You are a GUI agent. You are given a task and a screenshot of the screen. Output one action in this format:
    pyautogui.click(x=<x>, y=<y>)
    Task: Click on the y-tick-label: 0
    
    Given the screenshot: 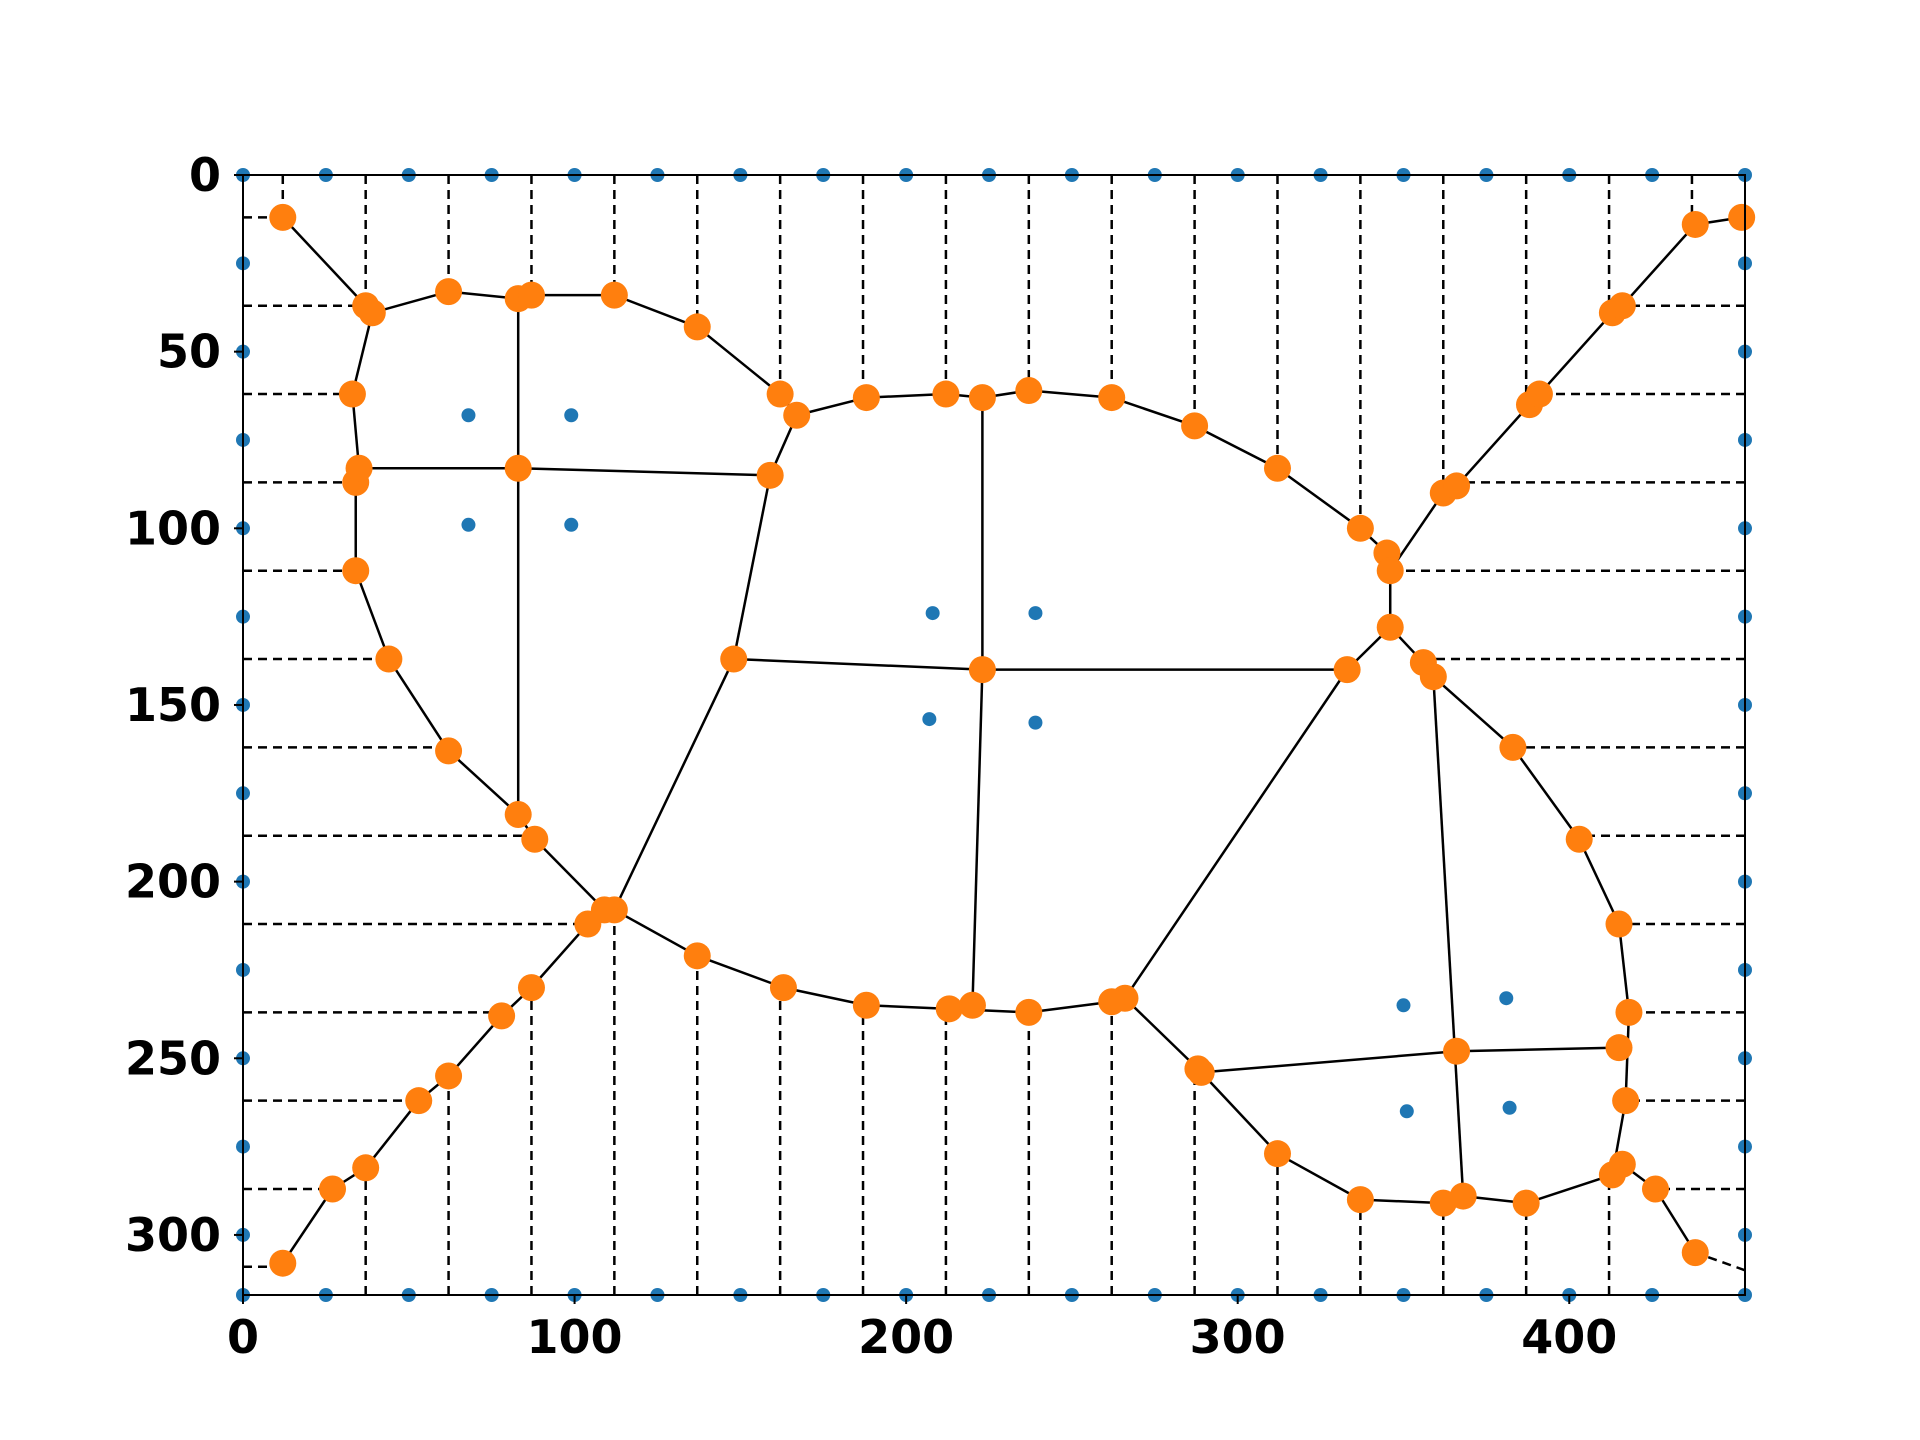 What is the action you would take?
    pyautogui.click(x=205, y=175)
    